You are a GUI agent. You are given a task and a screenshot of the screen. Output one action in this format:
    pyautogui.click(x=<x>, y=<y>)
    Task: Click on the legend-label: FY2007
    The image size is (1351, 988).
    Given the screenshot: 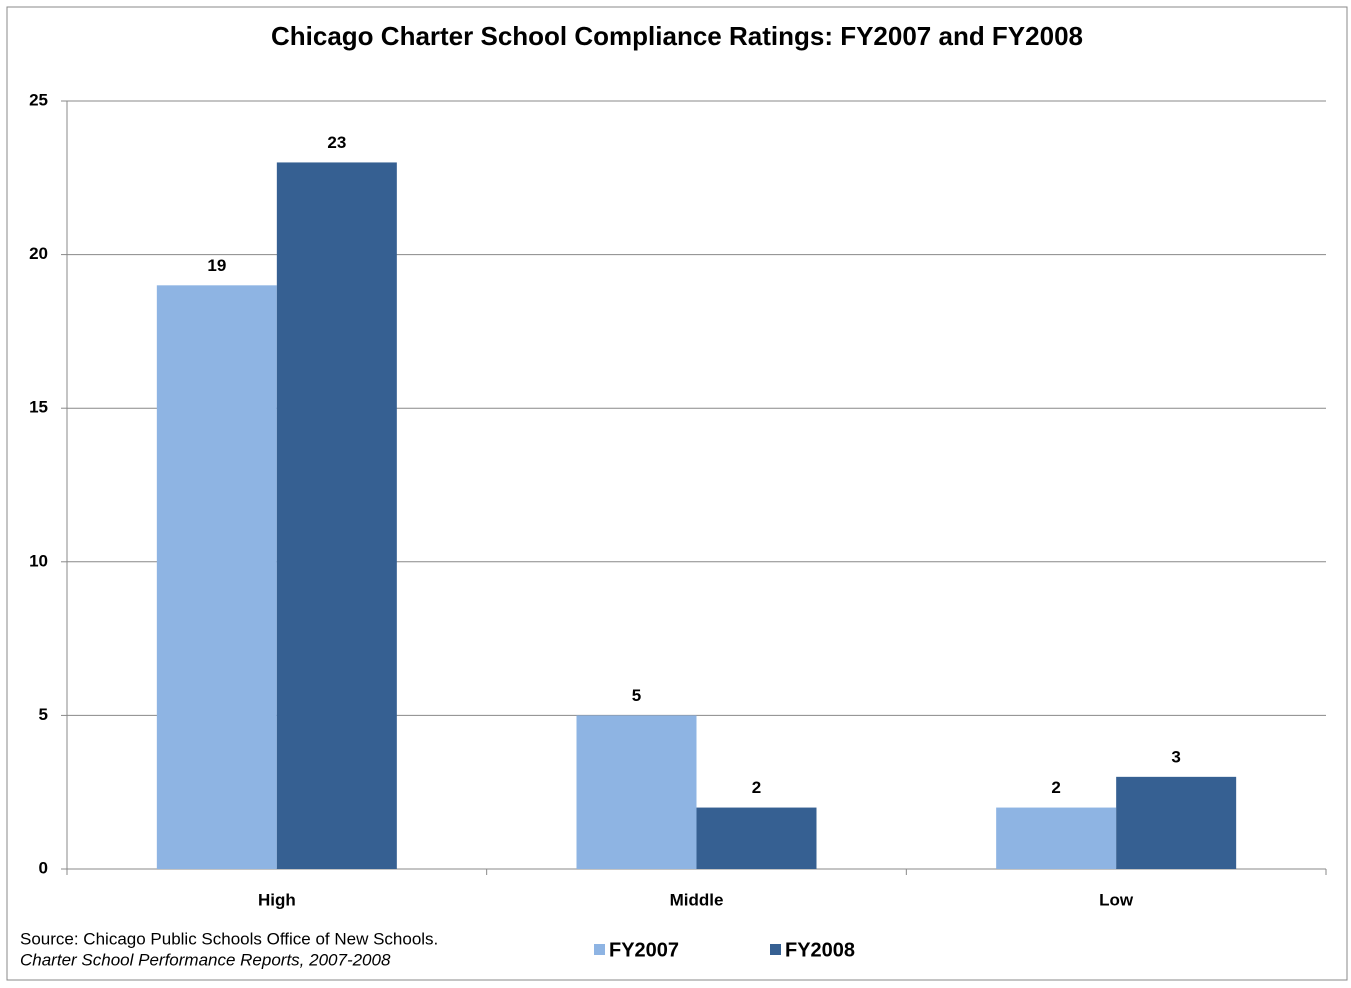 What is the action you would take?
    pyautogui.click(x=644, y=950)
    